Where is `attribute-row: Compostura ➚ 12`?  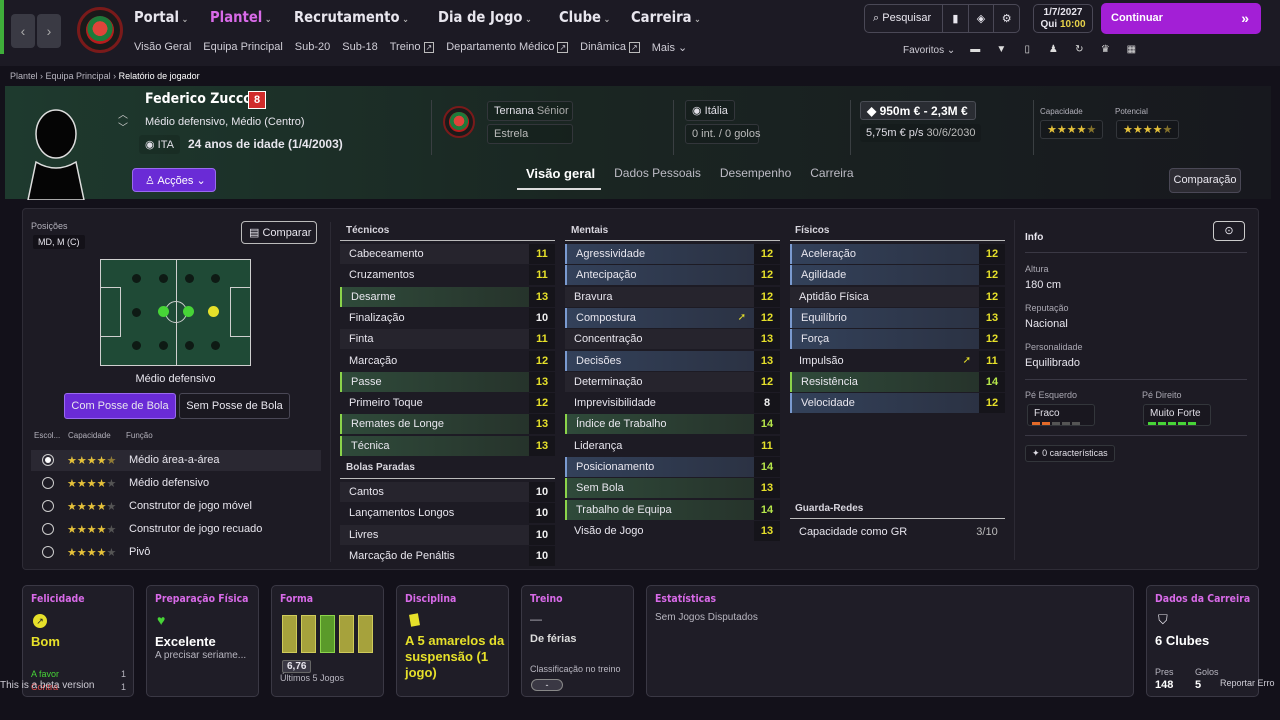 attribute-row: Compostura ➚ 12 is located at coordinates (672, 317).